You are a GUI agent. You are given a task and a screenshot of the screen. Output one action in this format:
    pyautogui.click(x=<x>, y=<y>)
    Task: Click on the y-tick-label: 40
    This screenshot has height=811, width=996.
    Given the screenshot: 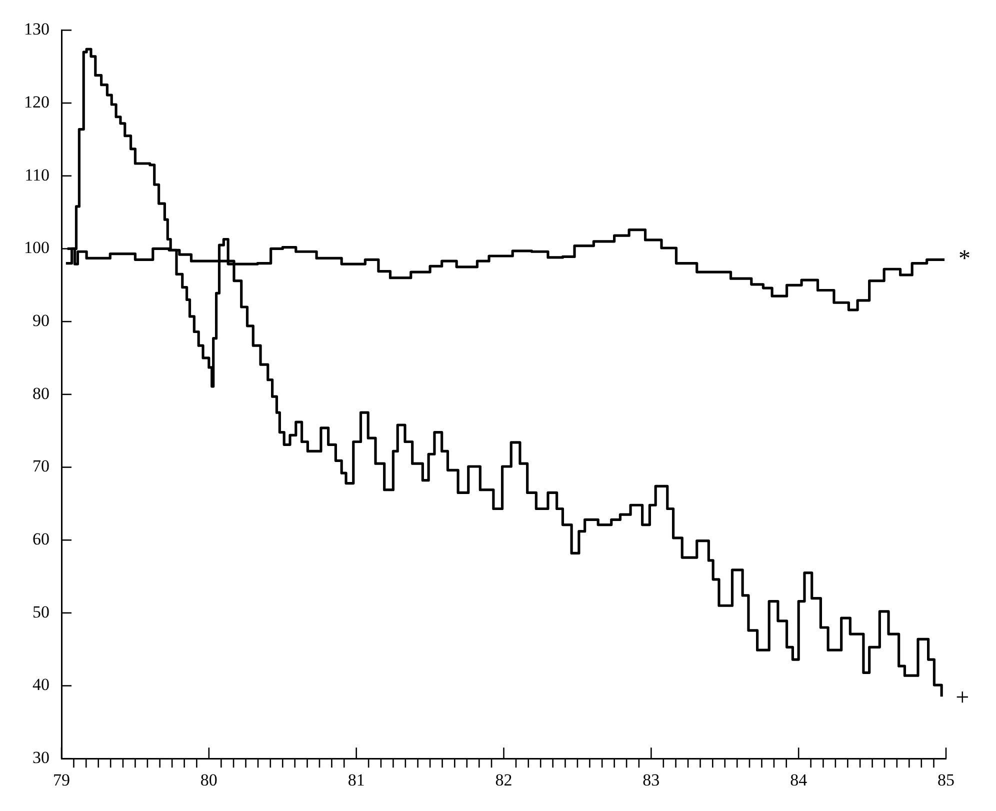 What is the action you would take?
    pyautogui.click(x=41, y=684)
    